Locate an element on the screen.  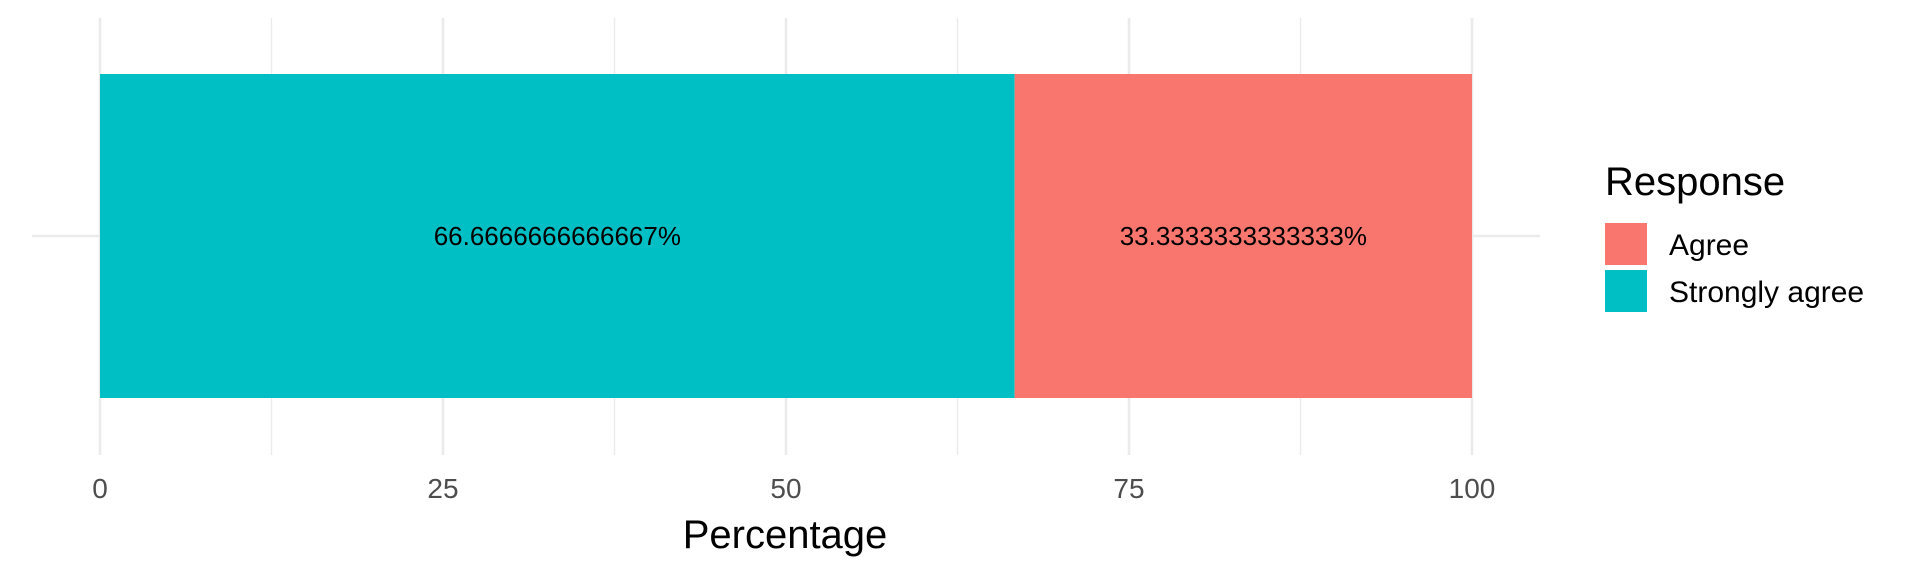
bar-segment-agree is located at coordinates (1243, 236).